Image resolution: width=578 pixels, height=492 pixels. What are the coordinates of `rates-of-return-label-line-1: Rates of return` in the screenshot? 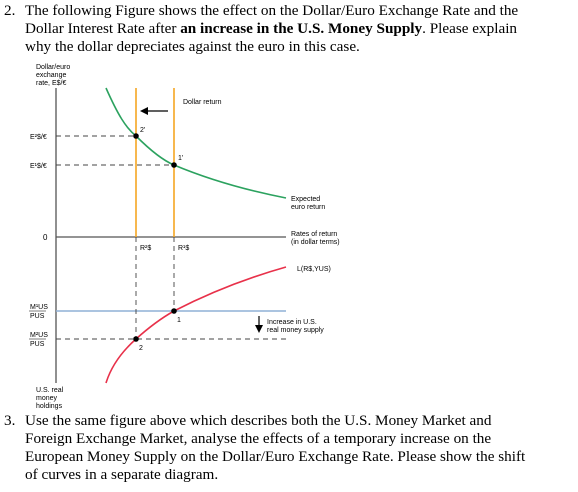 It's located at (314, 234).